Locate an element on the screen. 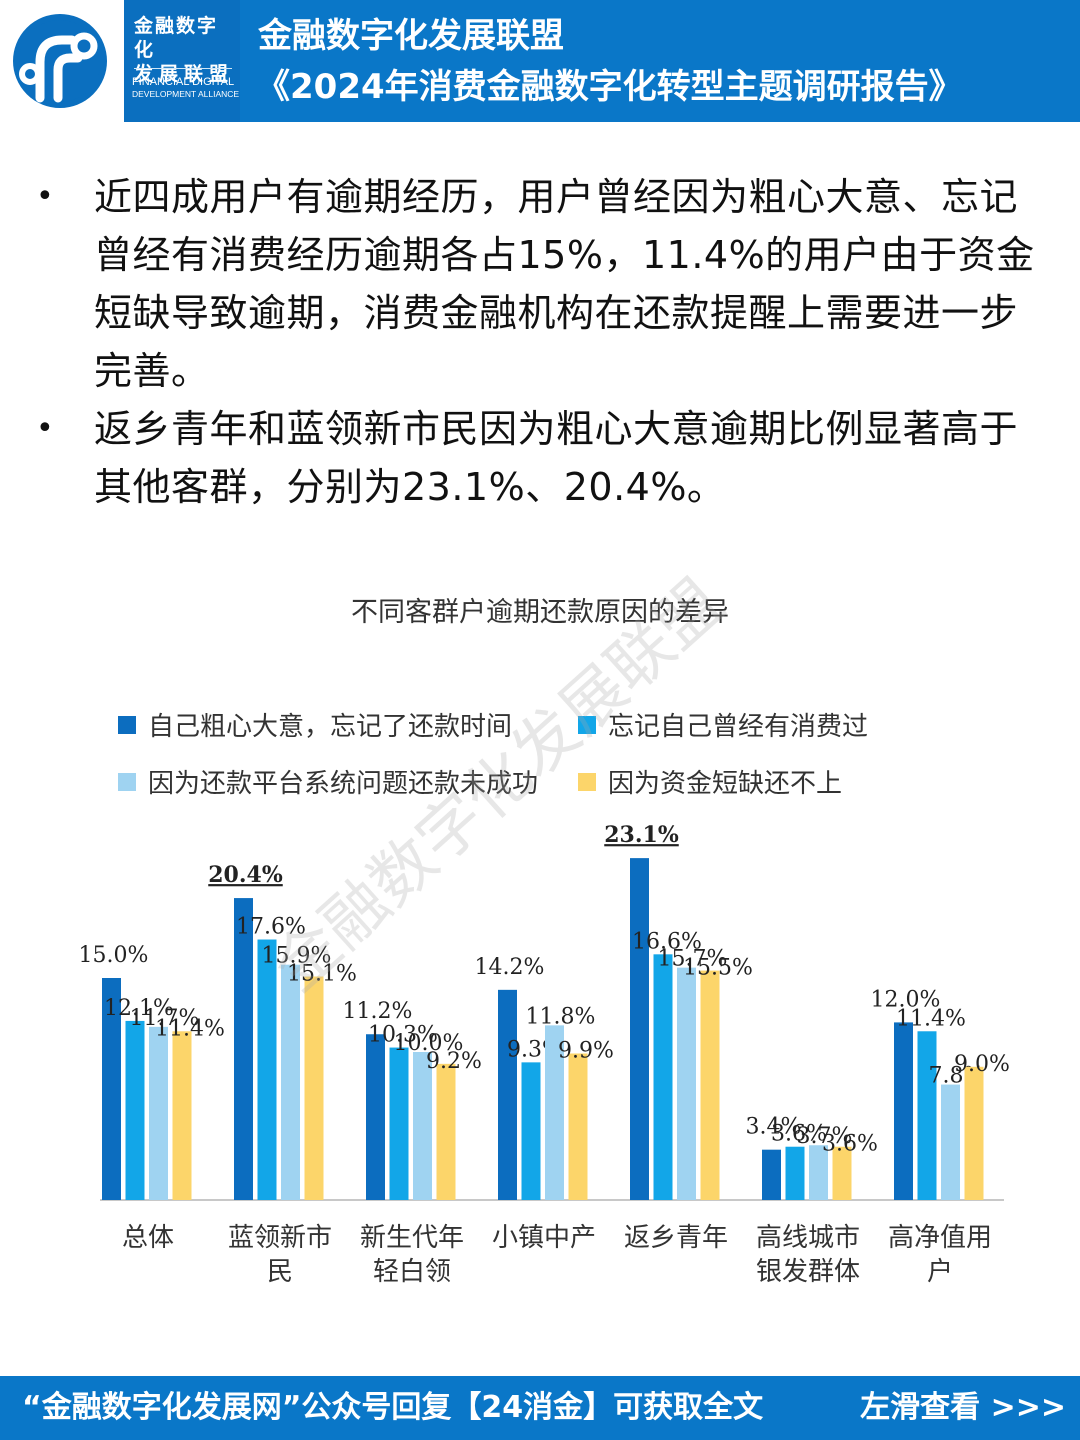 The width and height of the screenshot is (1080, 1440). legend-label: 忘记自己曾经有消费过 is located at coordinates (738, 727).